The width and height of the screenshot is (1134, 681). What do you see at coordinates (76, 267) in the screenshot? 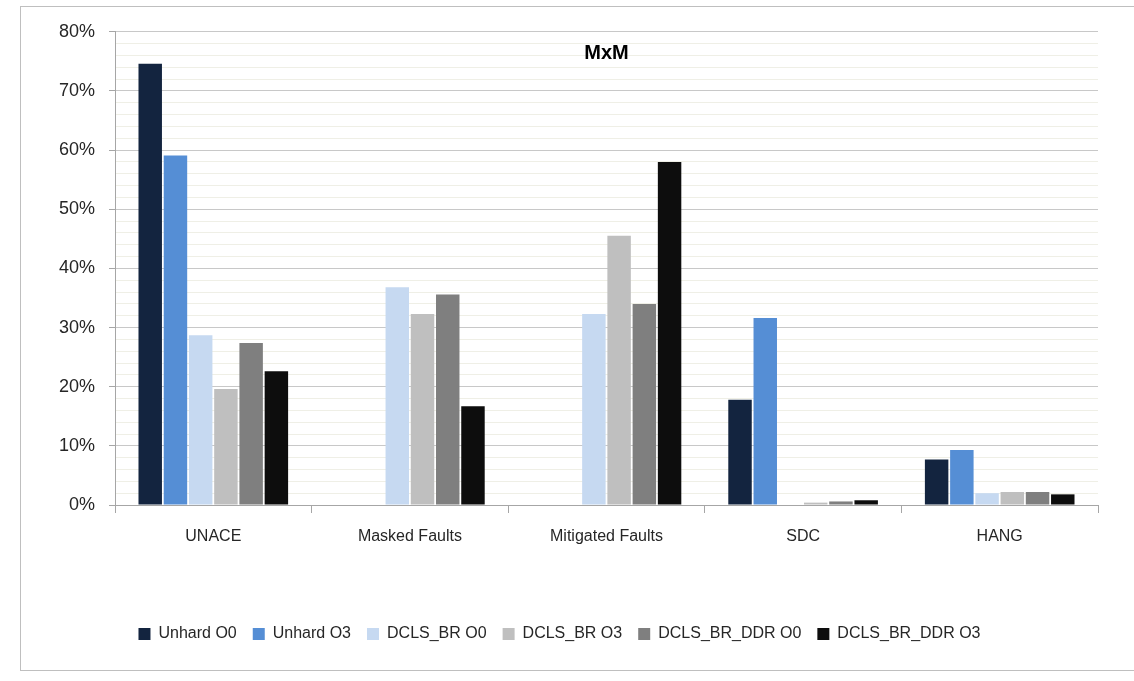
I see `y-tick-label: 40%` at bounding box center [76, 267].